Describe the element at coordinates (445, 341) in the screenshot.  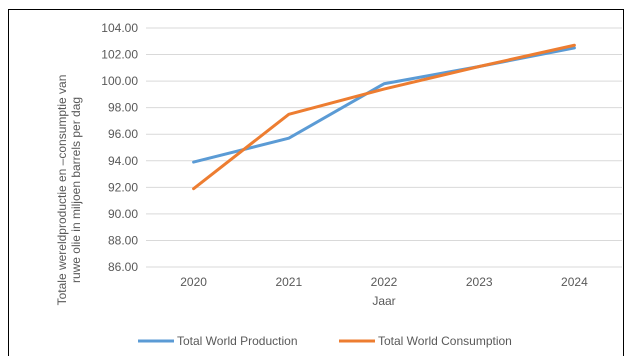
I see `legend-label-consumption: Total World Consumption` at that location.